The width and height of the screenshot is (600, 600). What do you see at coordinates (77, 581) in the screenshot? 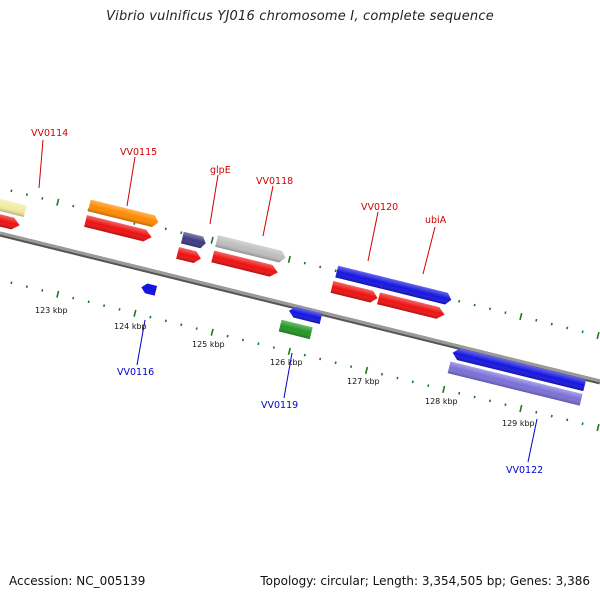
I see `accession-label: Accession: NC_005139` at bounding box center [77, 581].